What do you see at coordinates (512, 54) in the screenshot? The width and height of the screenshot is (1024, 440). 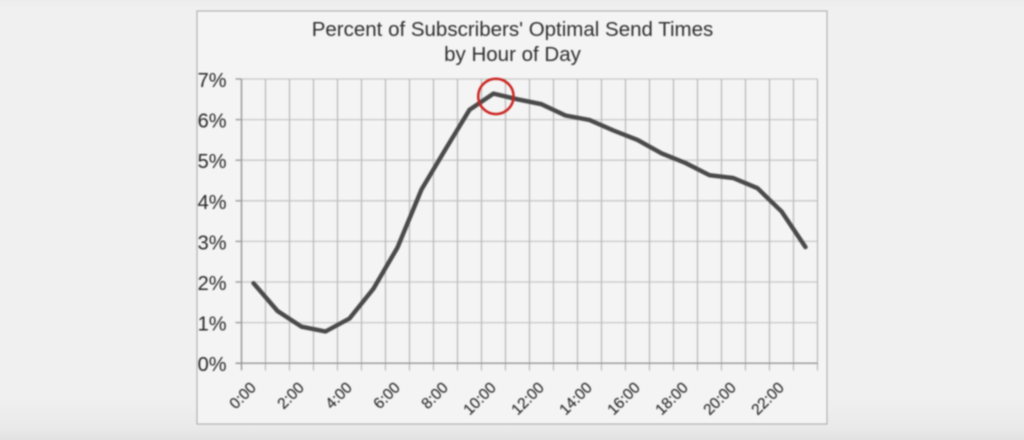 I see `svg-text: by Hour of Day` at bounding box center [512, 54].